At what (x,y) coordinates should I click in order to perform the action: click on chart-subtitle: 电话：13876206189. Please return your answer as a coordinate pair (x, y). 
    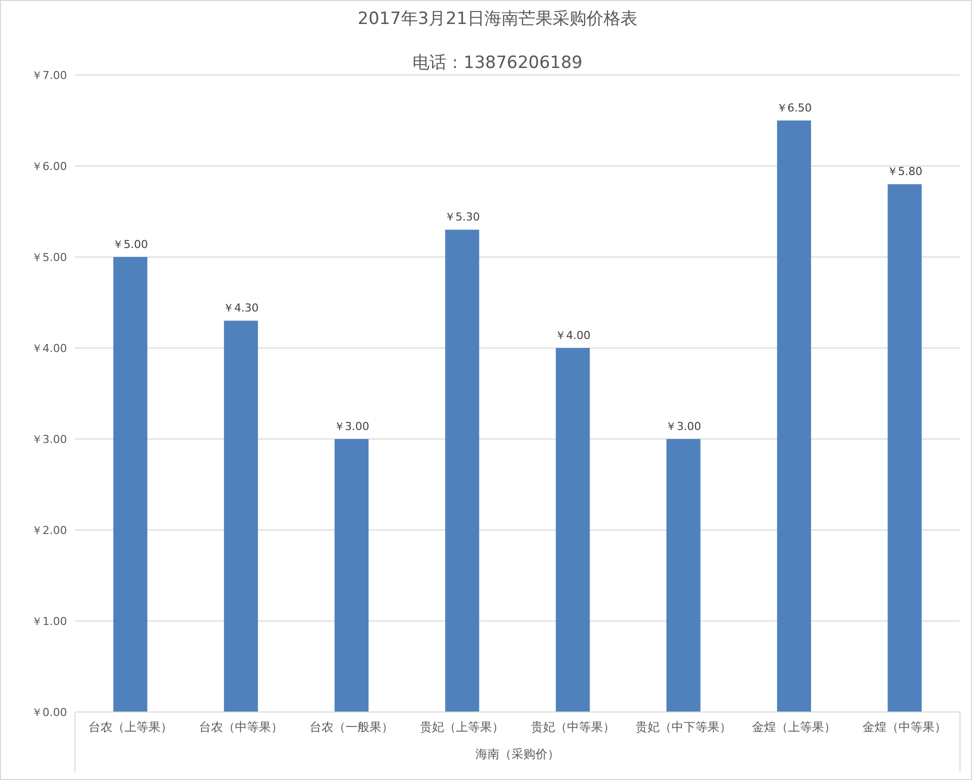
    Looking at the image, I should click on (497, 63).